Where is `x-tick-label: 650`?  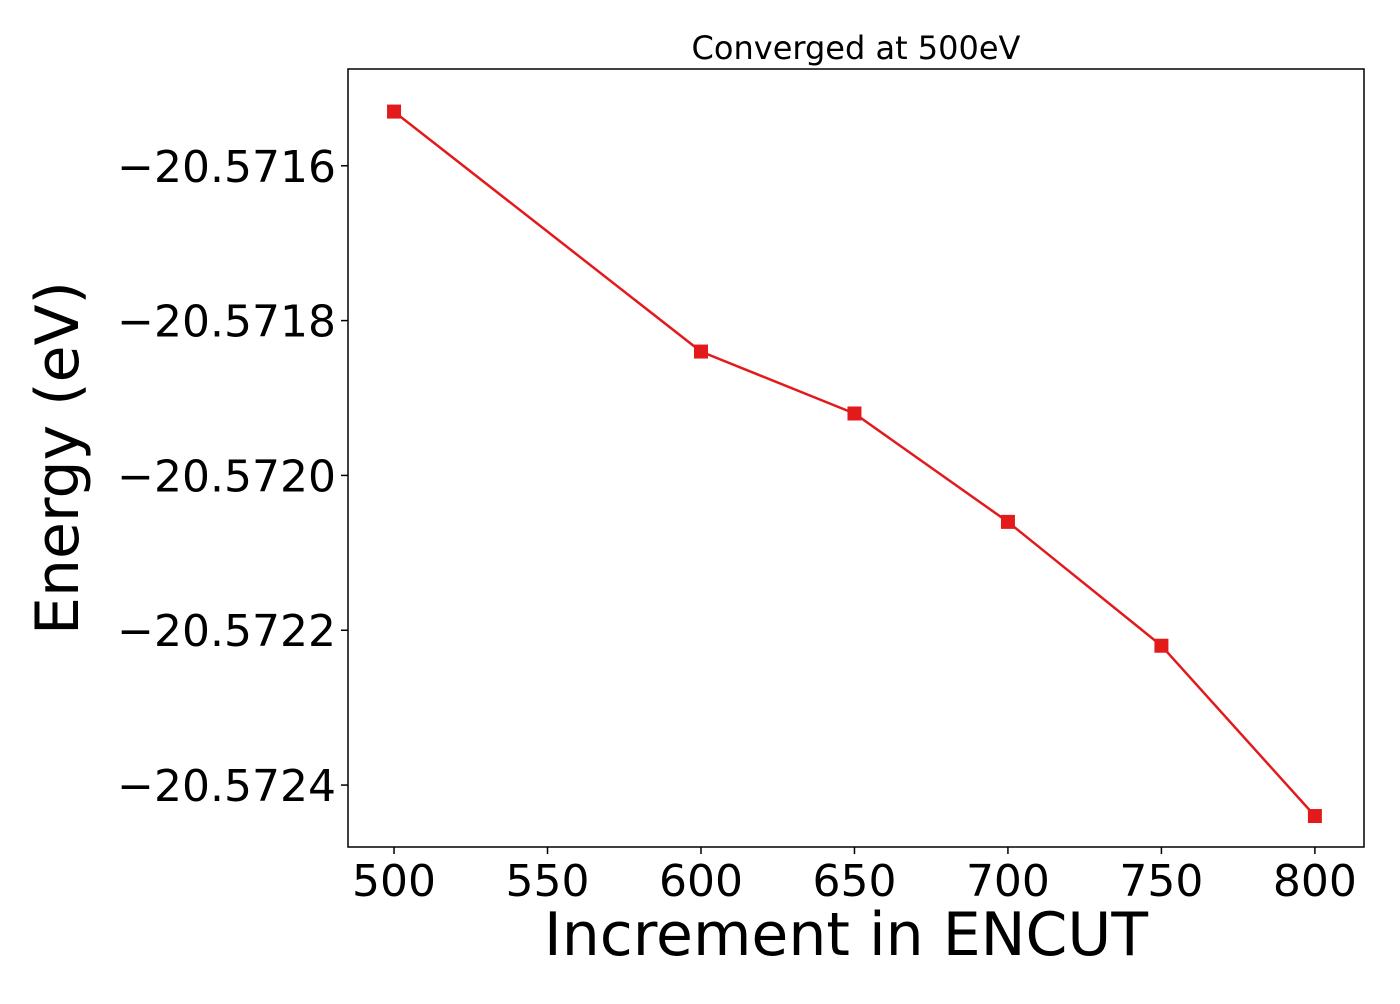
x-tick-label: 650 is located at coordinates (854, 881).